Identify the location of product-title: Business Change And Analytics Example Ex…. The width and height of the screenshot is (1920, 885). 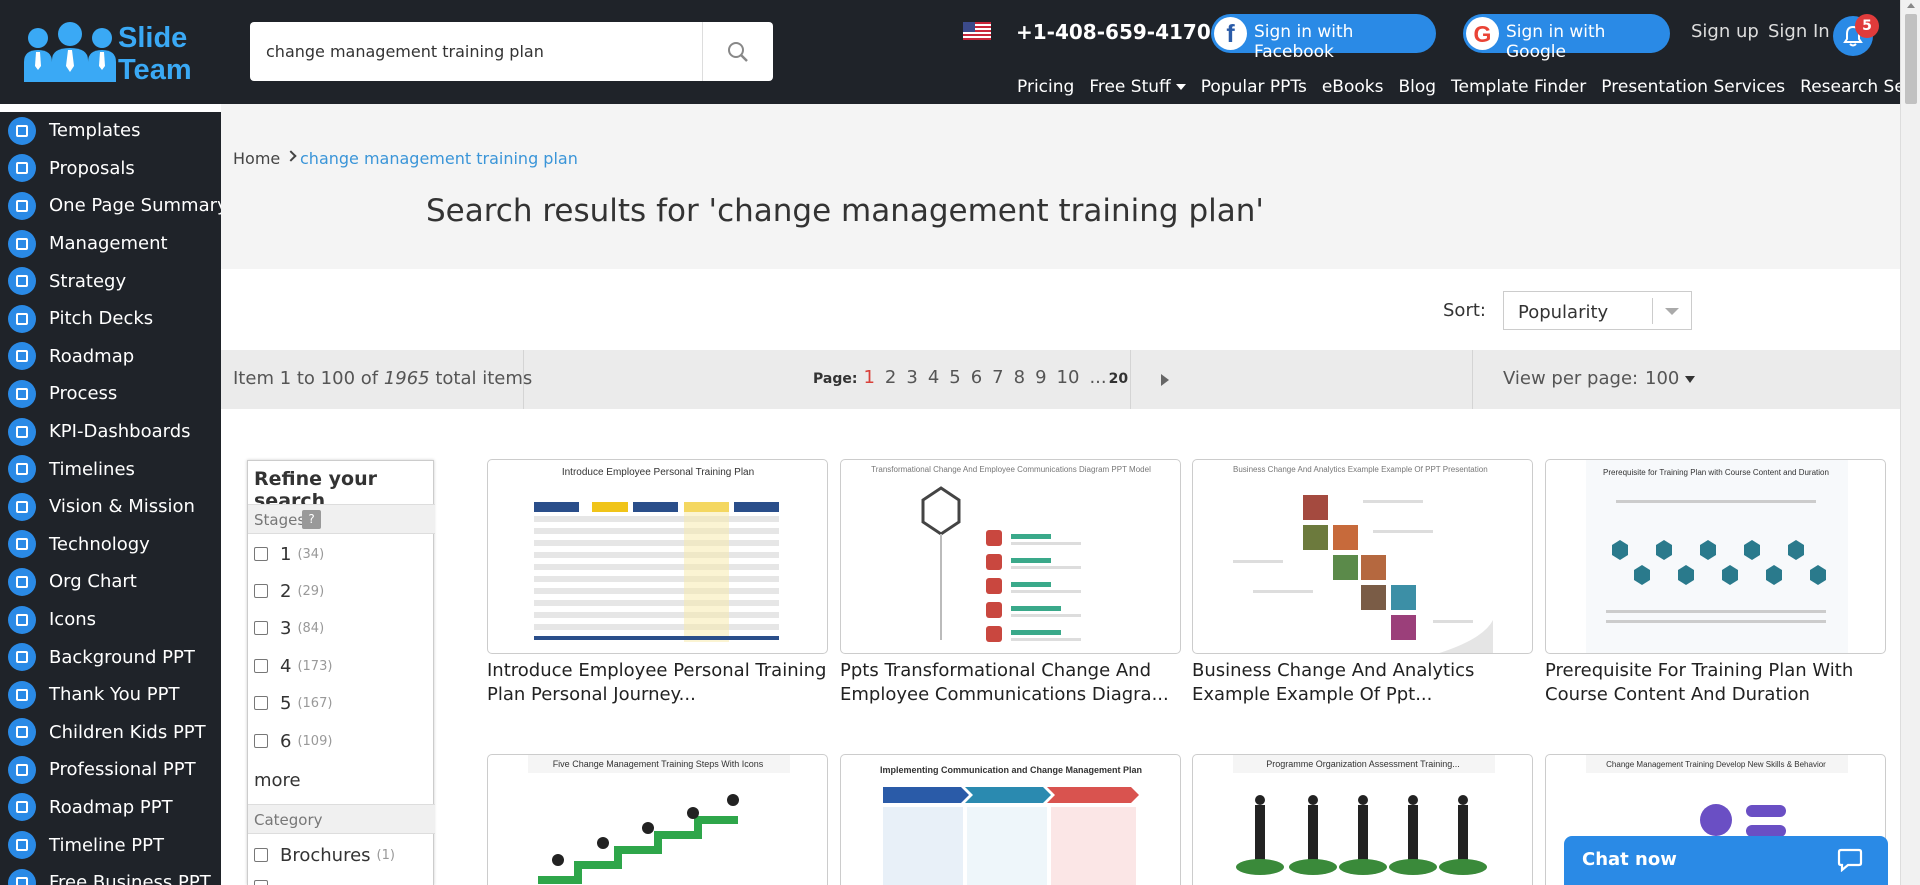
(1333, 682).